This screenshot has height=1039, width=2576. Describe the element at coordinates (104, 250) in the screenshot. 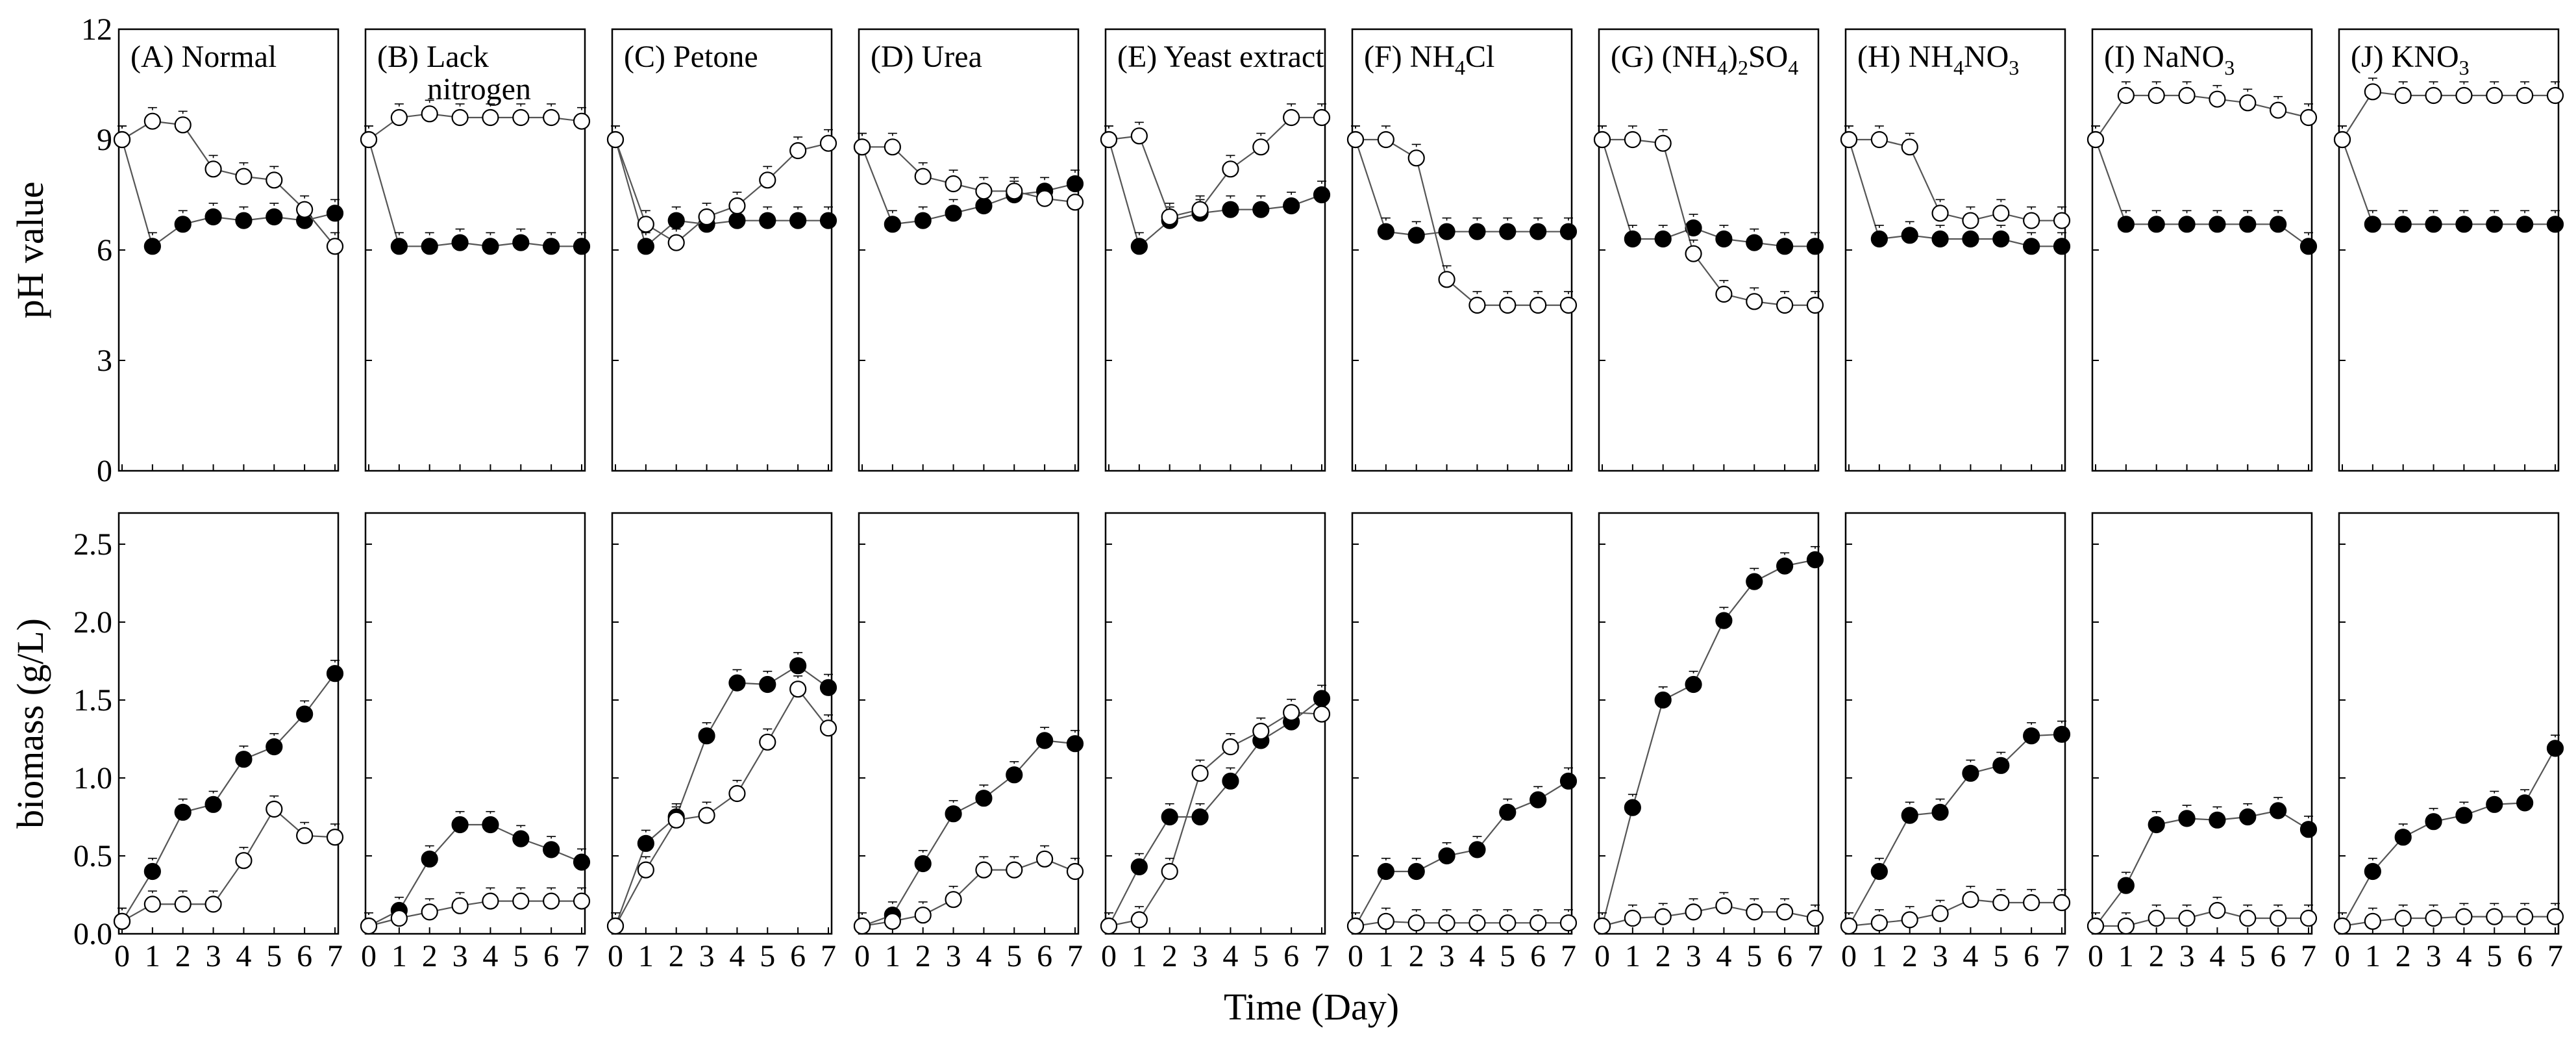

I see `y-tick-label: 6` at that location.